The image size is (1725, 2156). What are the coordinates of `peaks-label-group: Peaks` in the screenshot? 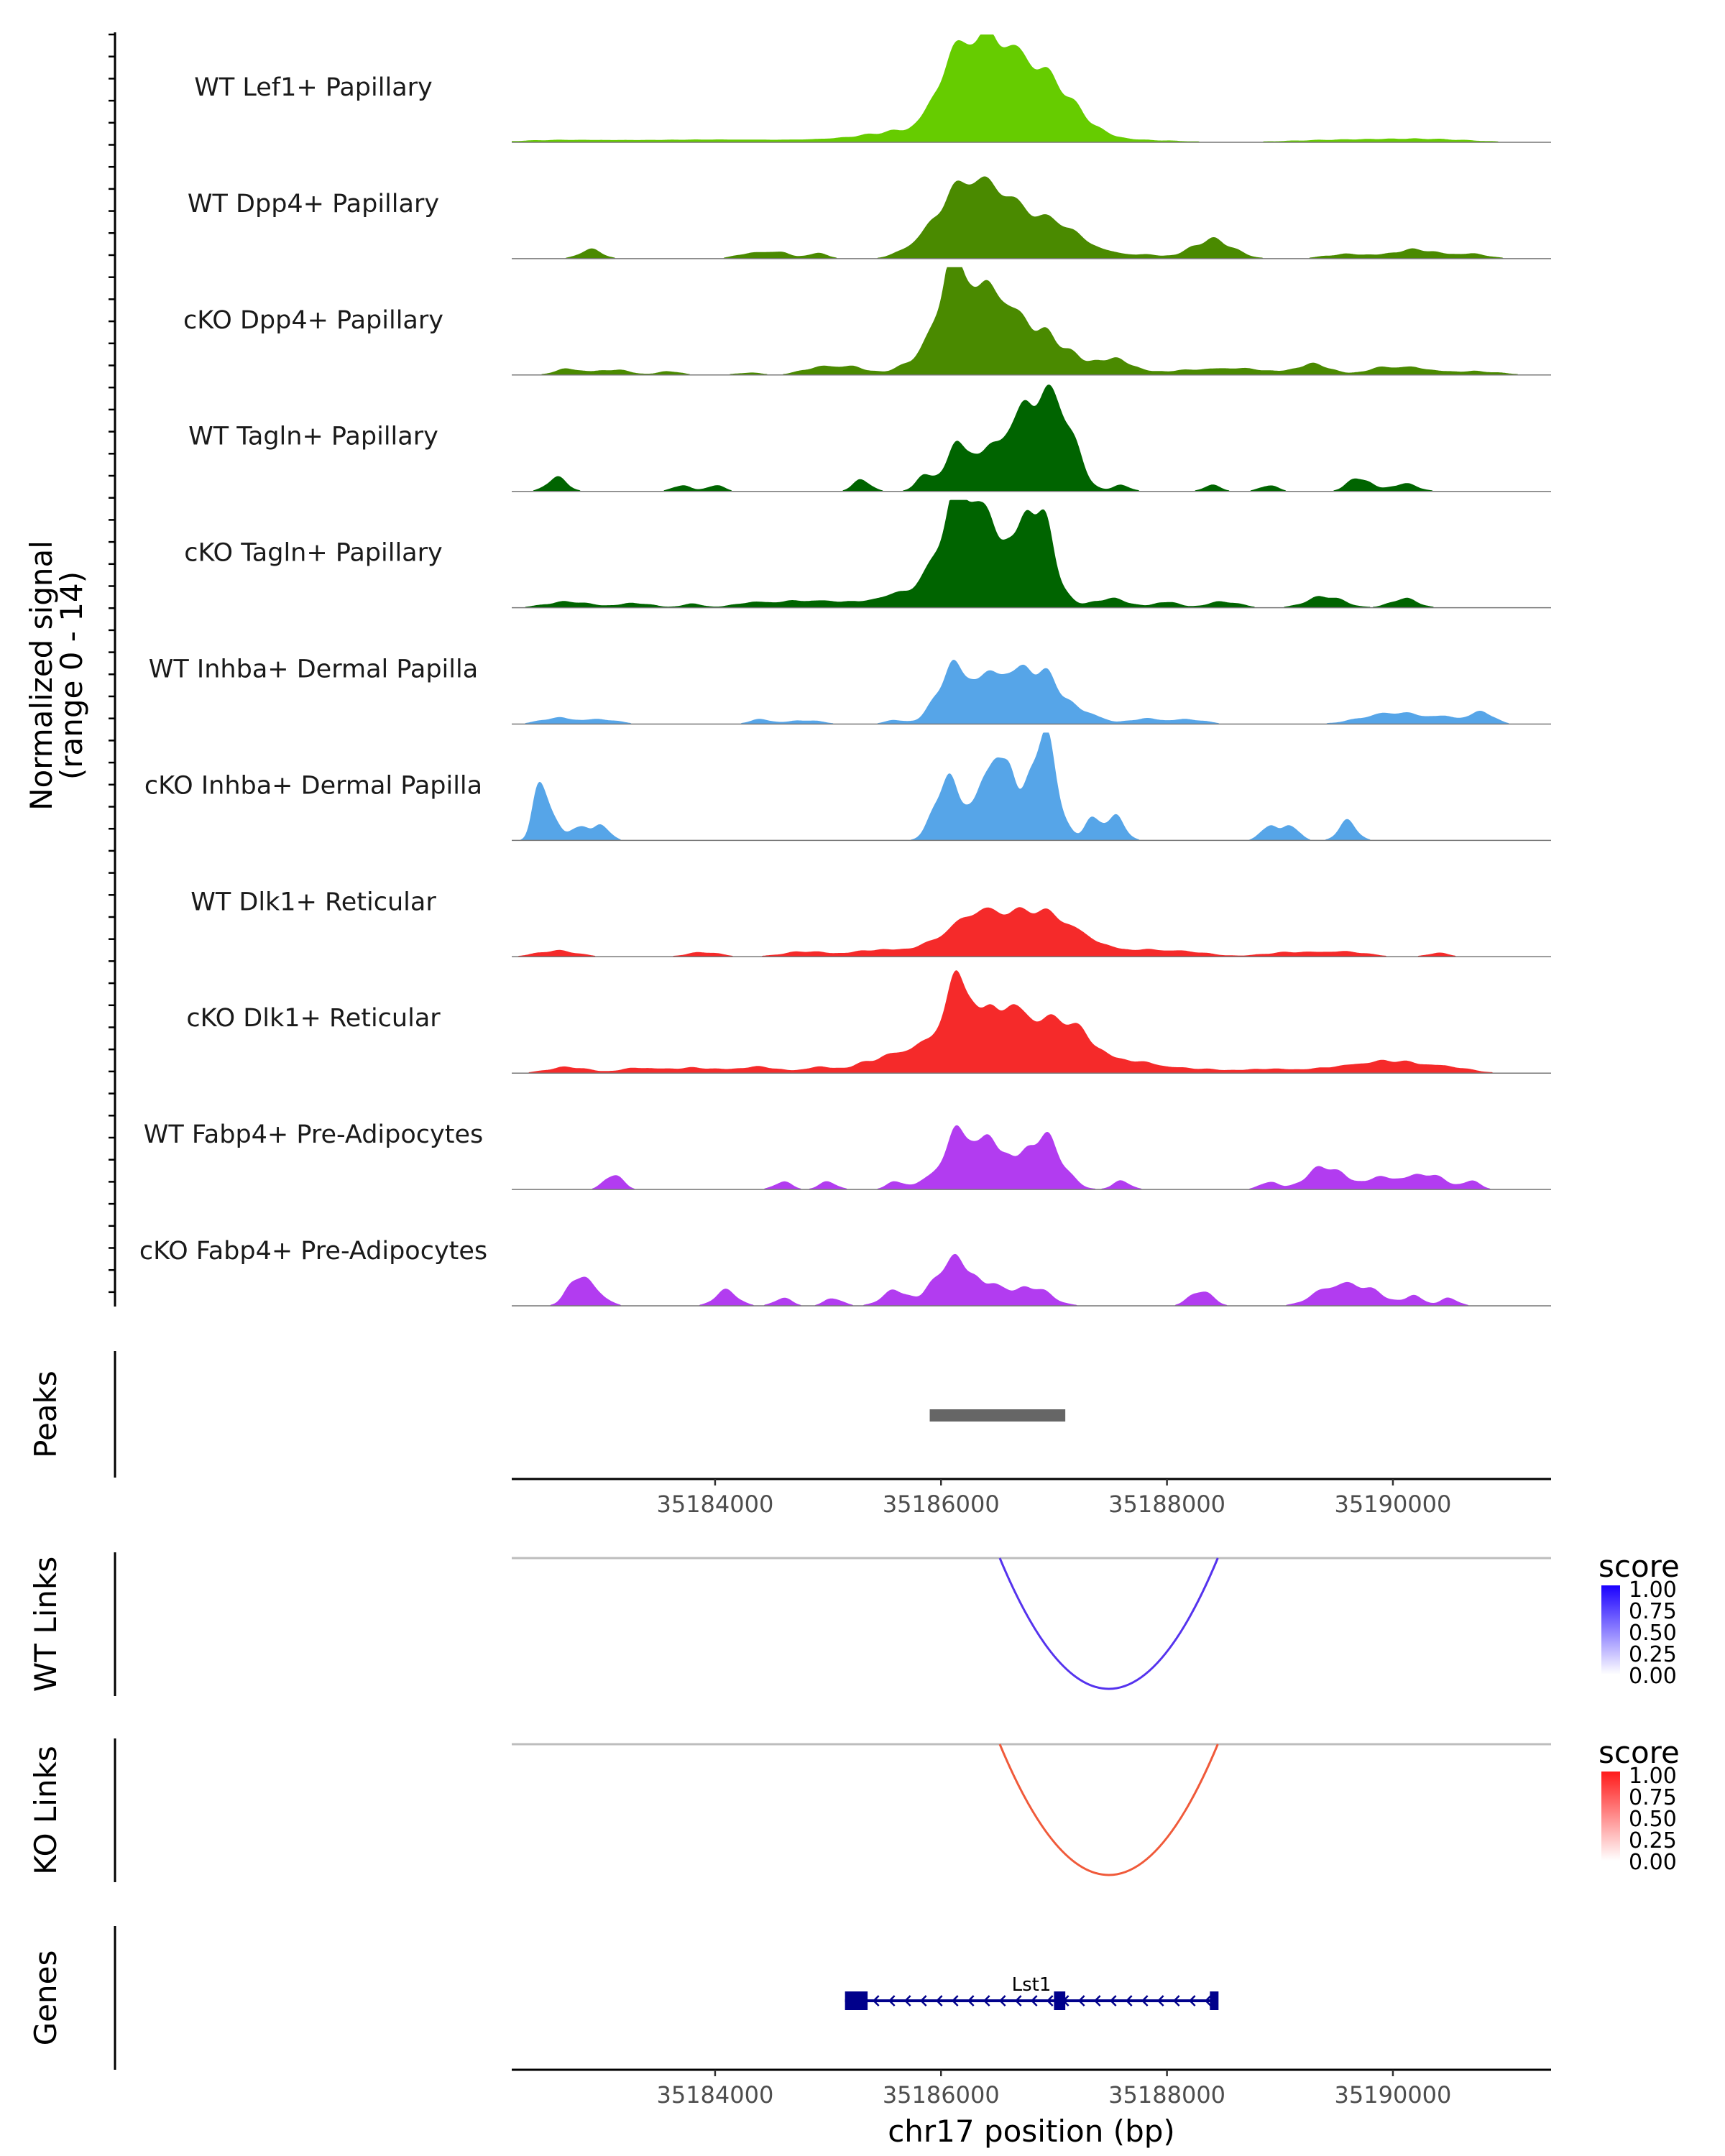 It's located at (45, 1414).